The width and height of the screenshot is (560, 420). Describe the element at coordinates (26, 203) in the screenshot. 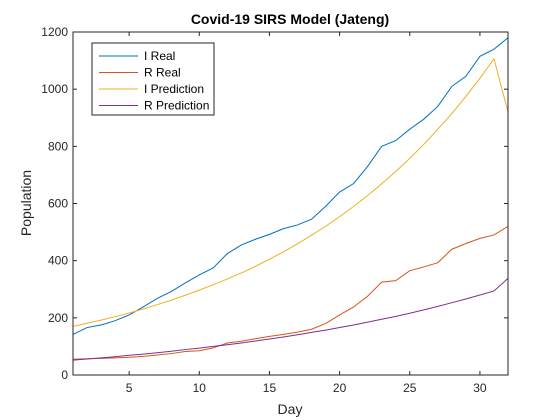

I see `y-axis-label: Population` at that location.